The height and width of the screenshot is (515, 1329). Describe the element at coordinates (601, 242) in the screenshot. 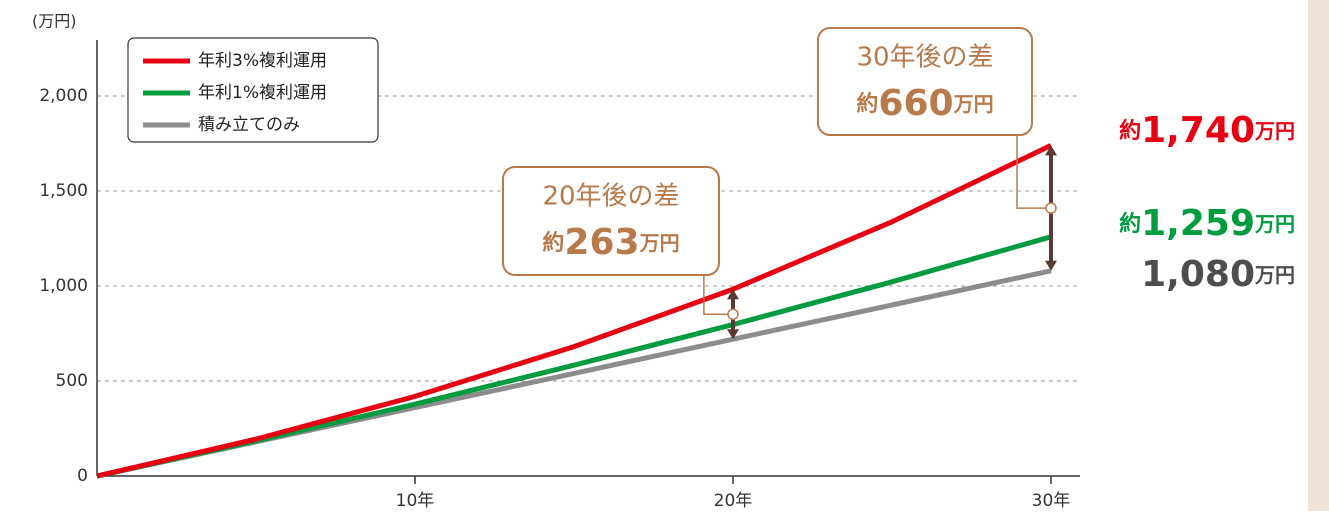

I see `annotation-number: 263` at that location.